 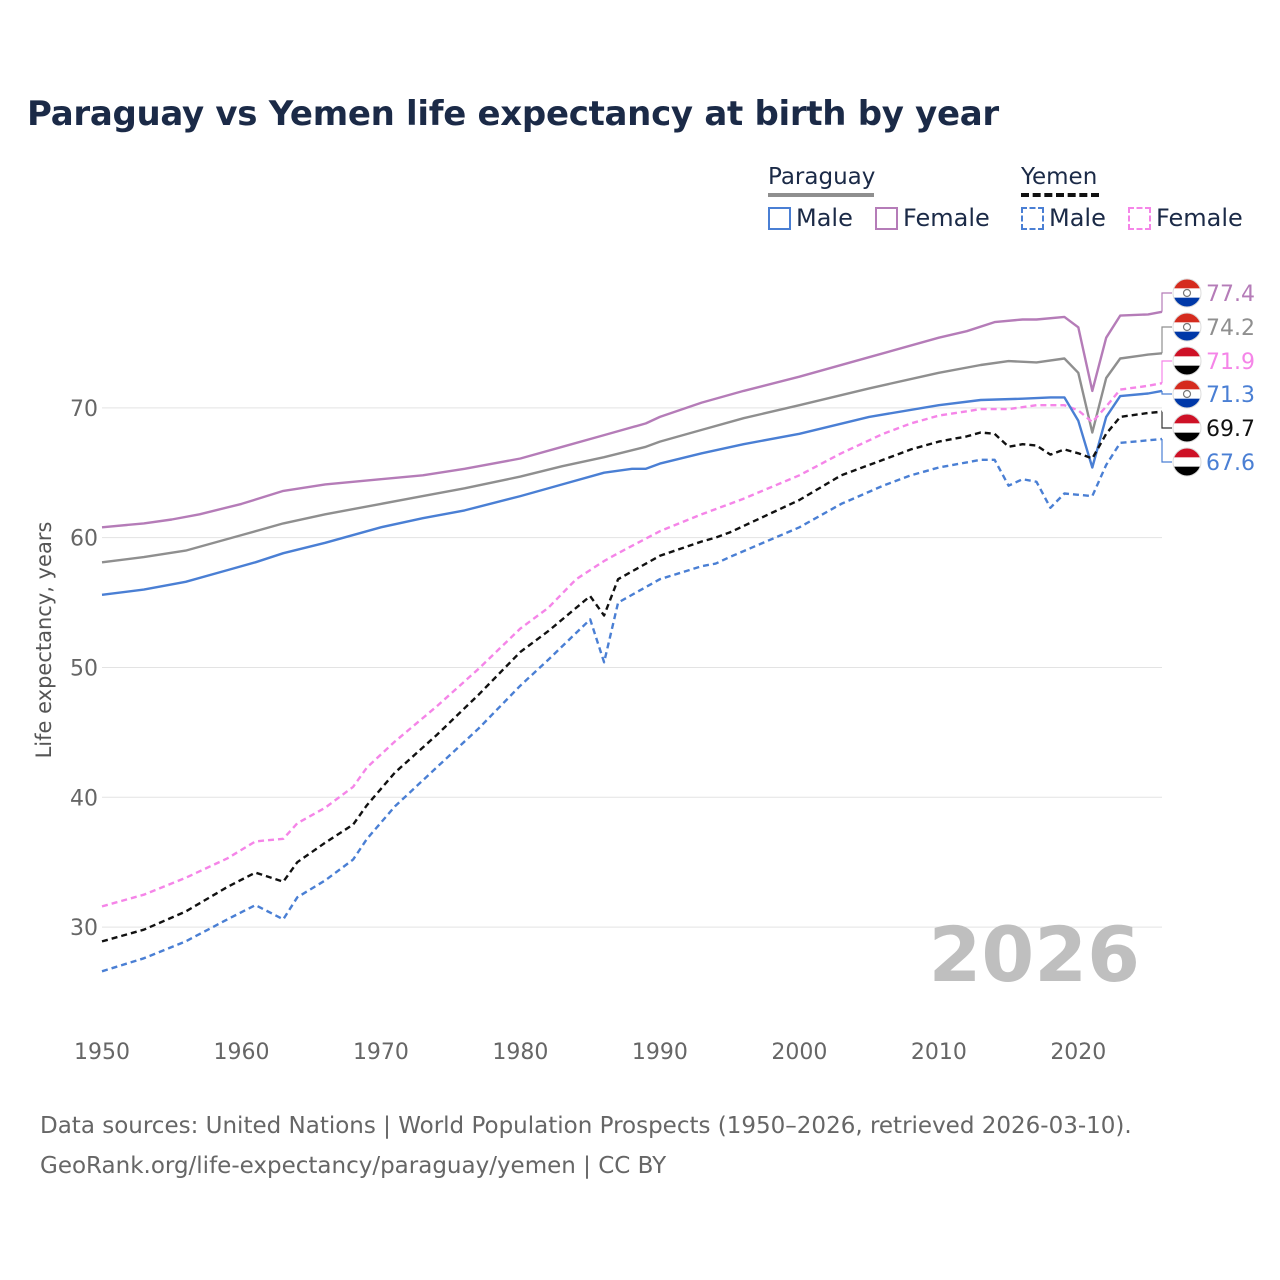 I want to click on y-tick-label: 40, so click(x=84, y=798).